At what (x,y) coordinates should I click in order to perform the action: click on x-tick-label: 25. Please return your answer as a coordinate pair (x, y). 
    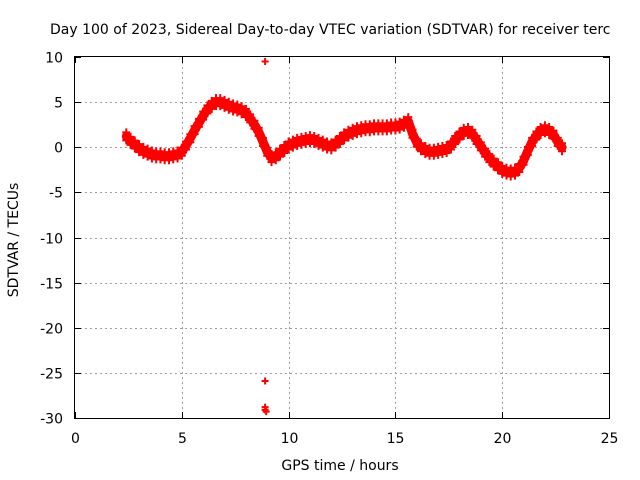
    Looking at the image, I should click on (610, 439).